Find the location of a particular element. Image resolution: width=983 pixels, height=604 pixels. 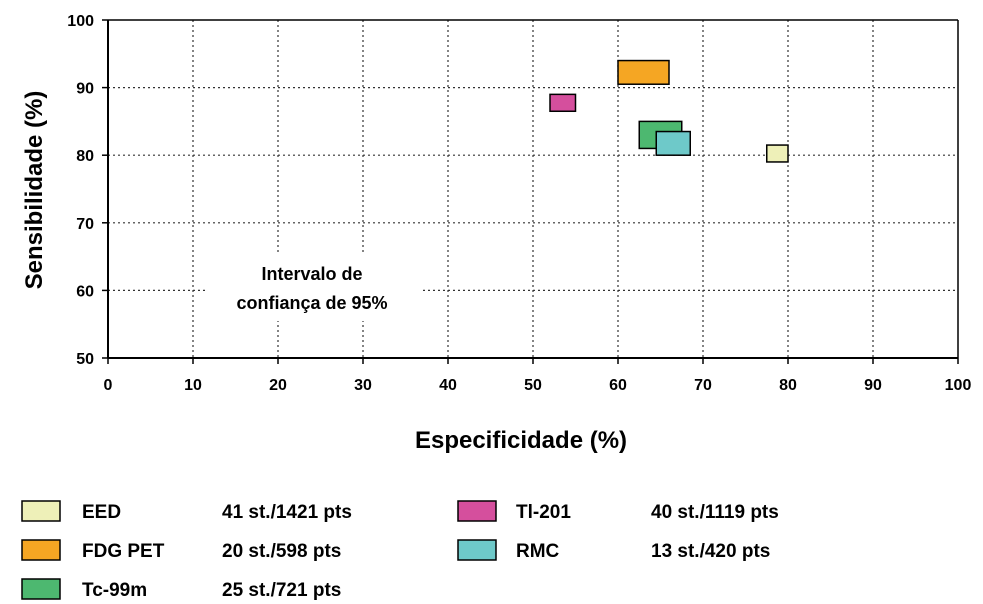

x-tick-label: 40 is located at coordinates (448, 385).